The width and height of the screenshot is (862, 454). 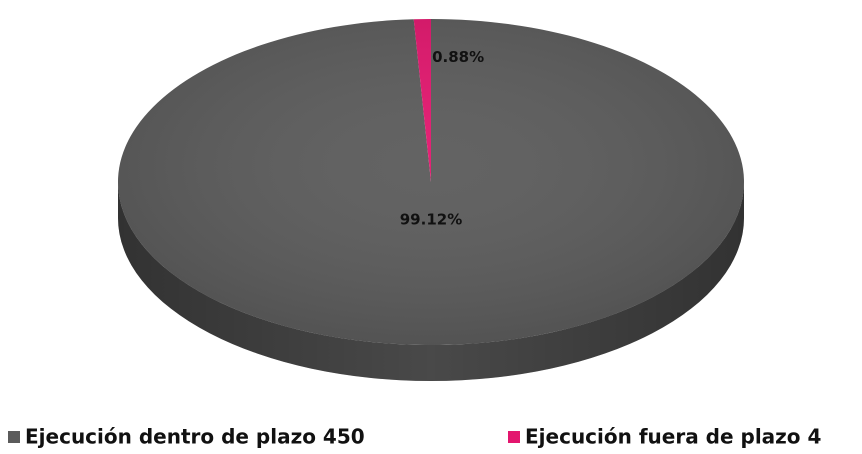 I want to click on legend-label: Ejecución dentro de plazo 450, so click(x=195, y=437).